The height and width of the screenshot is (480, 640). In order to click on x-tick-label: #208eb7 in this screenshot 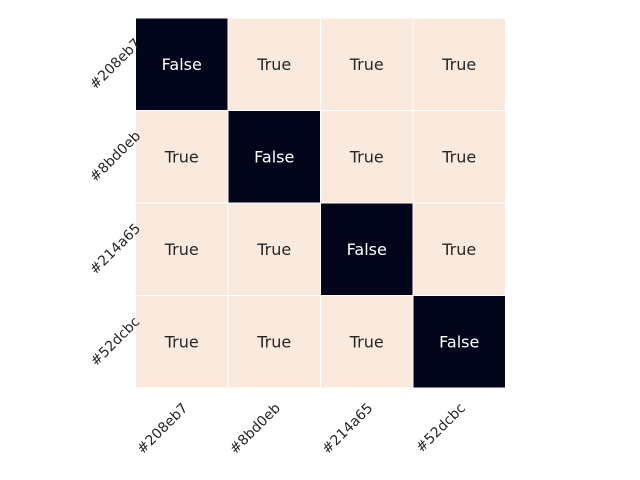, I will do `click(162, 428)`.